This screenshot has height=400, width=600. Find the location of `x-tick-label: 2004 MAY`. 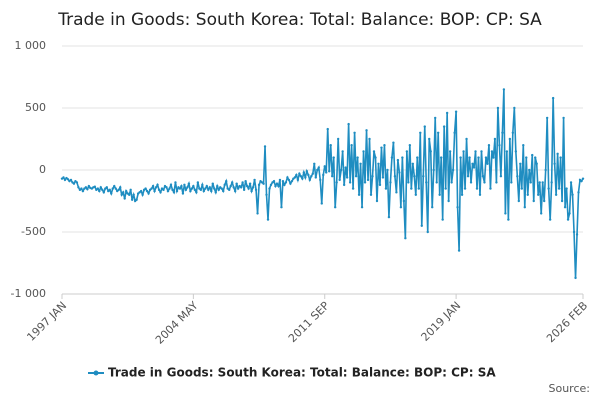

x-tick-label: 2004 MAY is located at coordinates (177, 323).